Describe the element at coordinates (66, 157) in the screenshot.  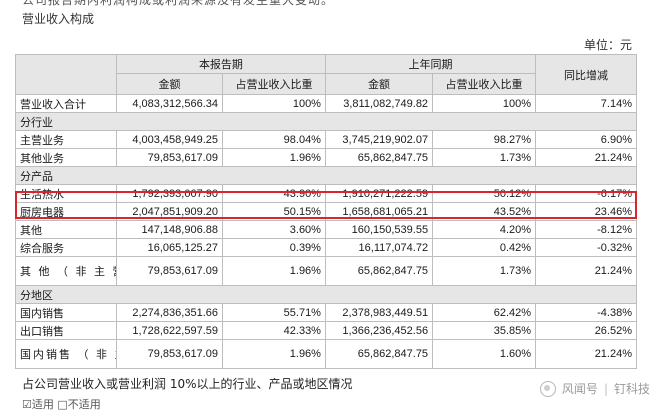
I see `row-label: 其他业务` at that location.